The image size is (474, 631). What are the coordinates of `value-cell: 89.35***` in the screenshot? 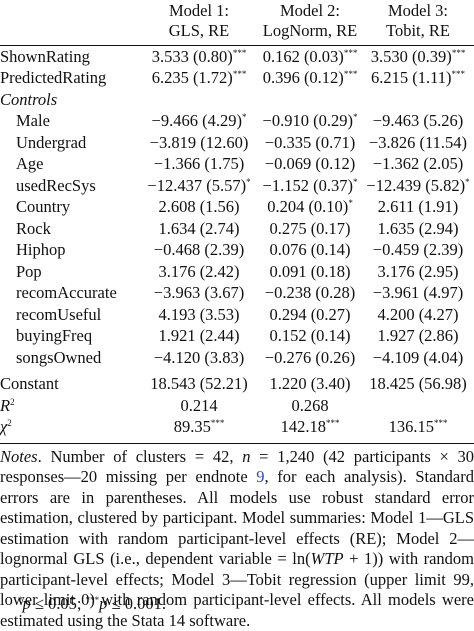 It's located at (199, 428).